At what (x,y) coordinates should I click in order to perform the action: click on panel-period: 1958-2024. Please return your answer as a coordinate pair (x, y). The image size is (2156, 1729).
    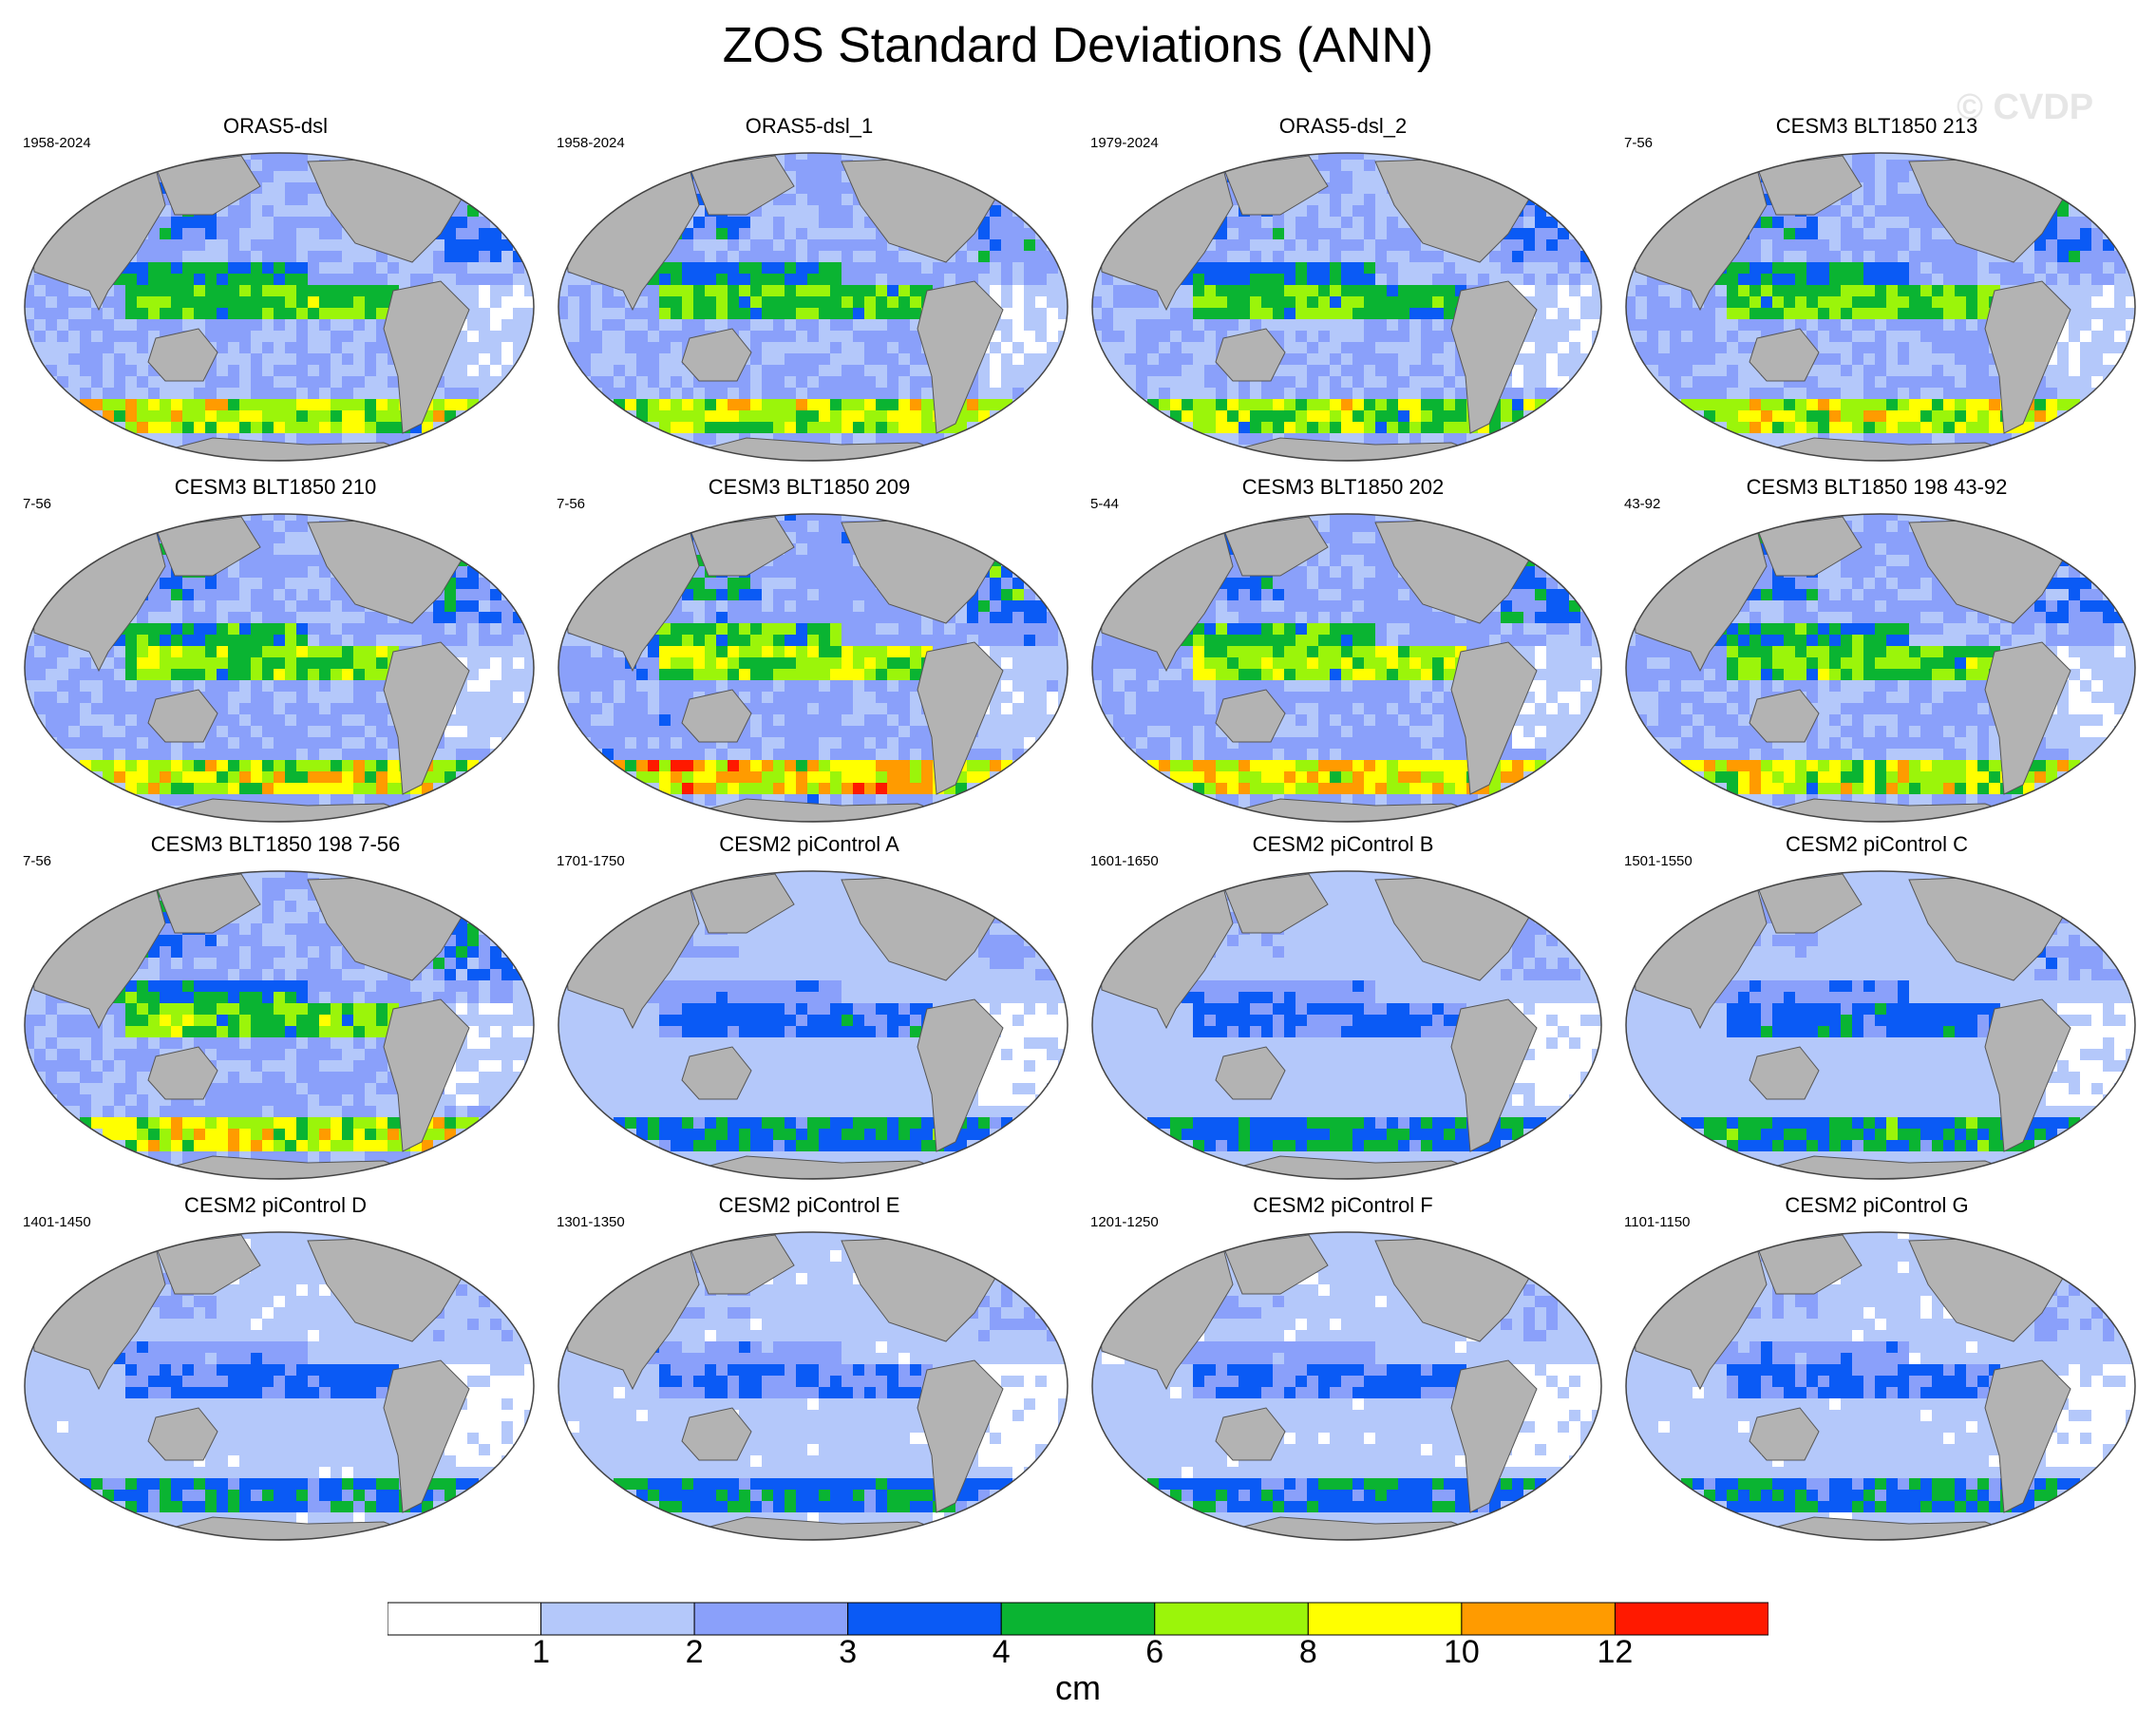
    Looking at the image, I should click on (57, 143).